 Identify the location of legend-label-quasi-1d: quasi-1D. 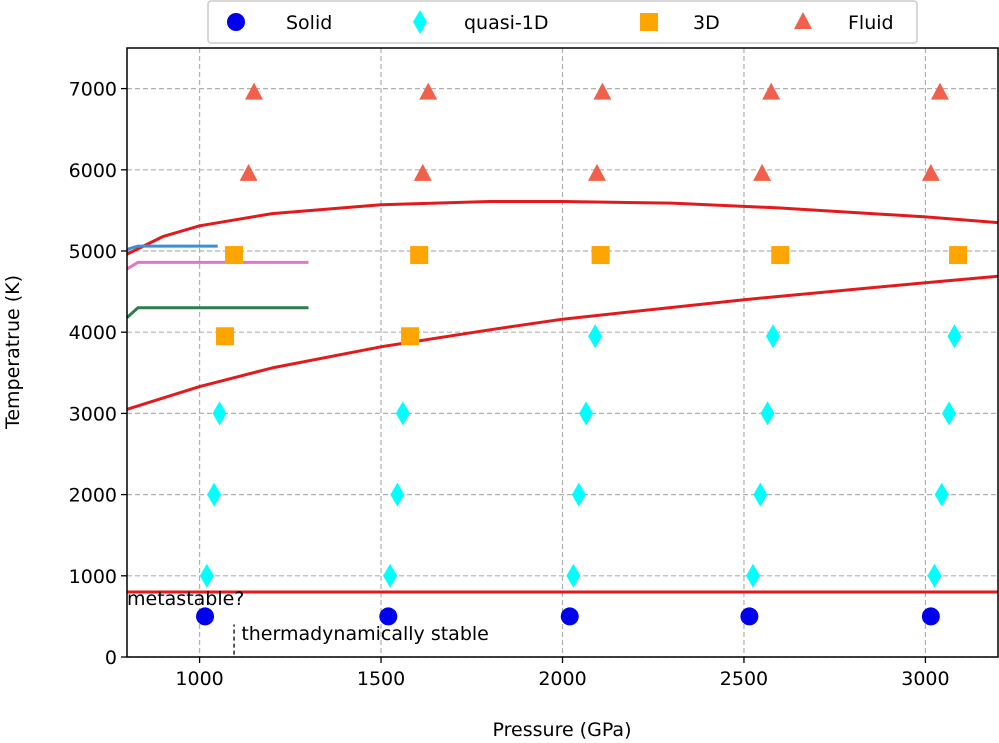
(506, 23).